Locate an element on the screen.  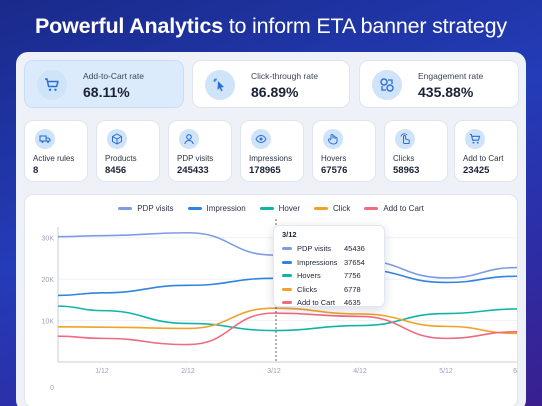
tooltip-series-name: Add to Cart is located at coordinates (316, 303).